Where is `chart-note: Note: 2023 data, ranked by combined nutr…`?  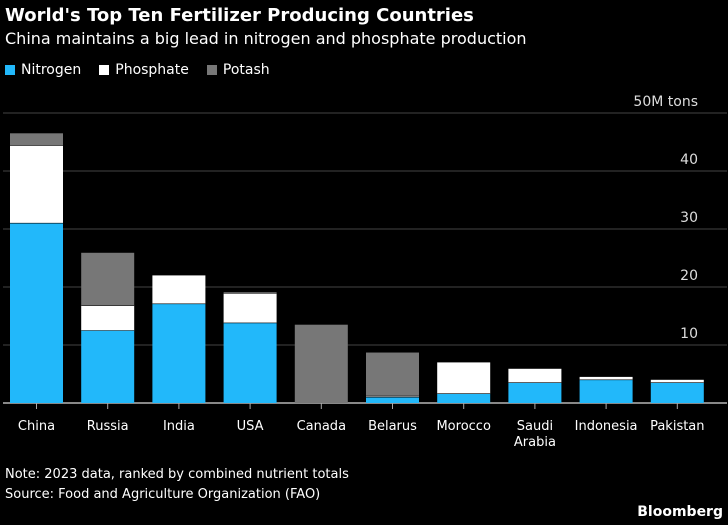
chart-note: Note: 2023 data, ranked by combined nutr… is located at coordinates (177, 474).